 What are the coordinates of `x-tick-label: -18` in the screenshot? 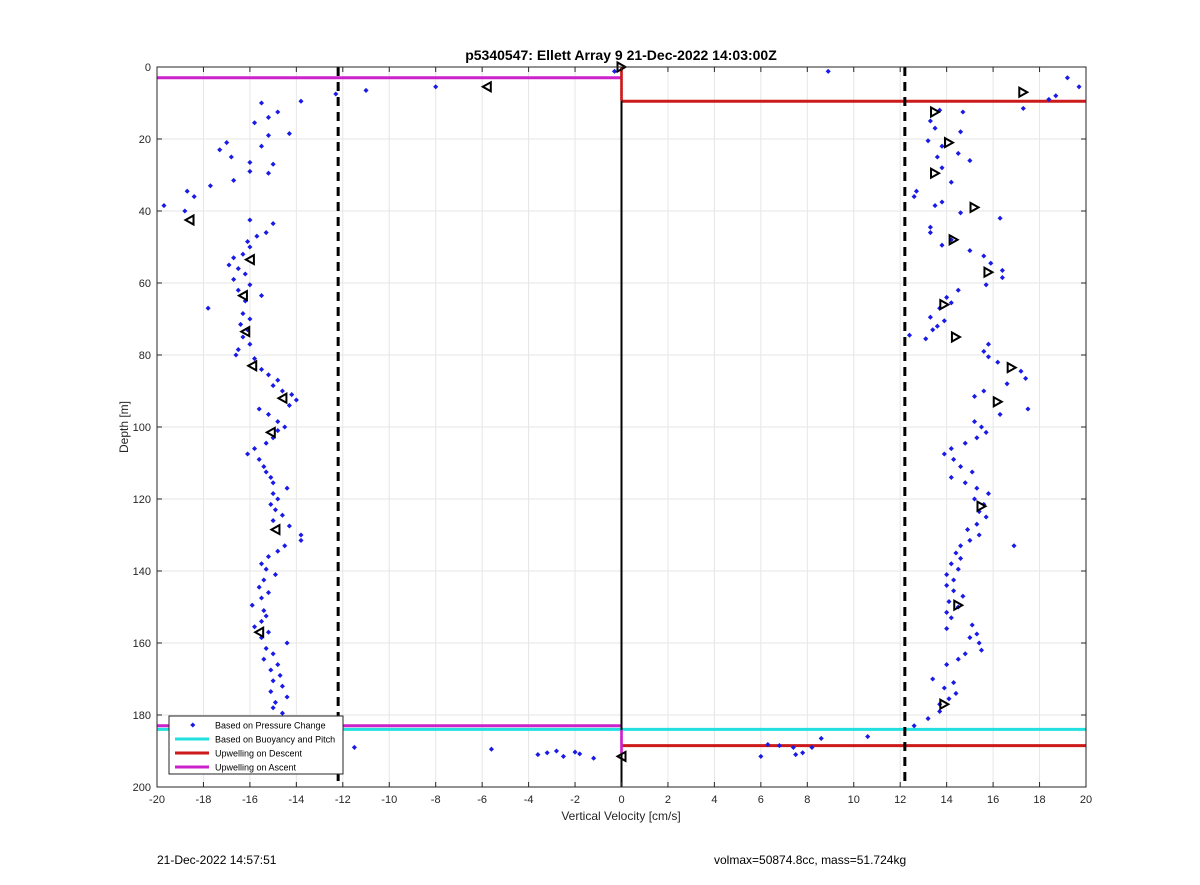 It's located at (203, 800).